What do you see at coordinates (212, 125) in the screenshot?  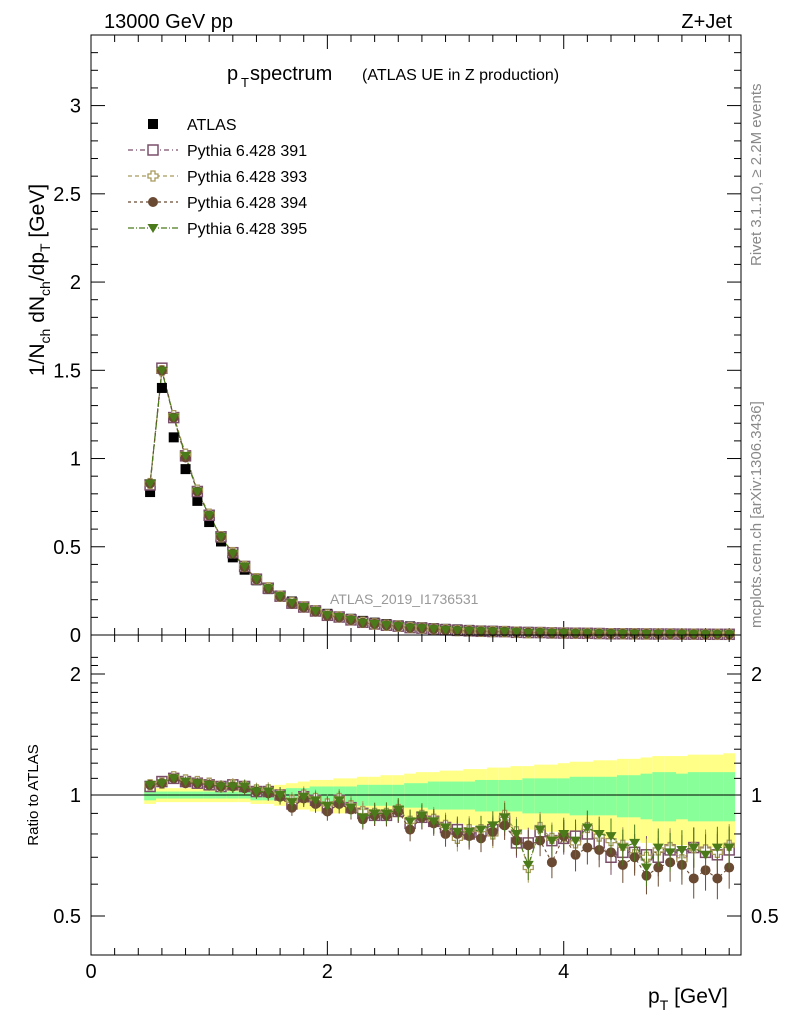 I see `legend-entry: ATLAS` at bounding box center [212, 125].